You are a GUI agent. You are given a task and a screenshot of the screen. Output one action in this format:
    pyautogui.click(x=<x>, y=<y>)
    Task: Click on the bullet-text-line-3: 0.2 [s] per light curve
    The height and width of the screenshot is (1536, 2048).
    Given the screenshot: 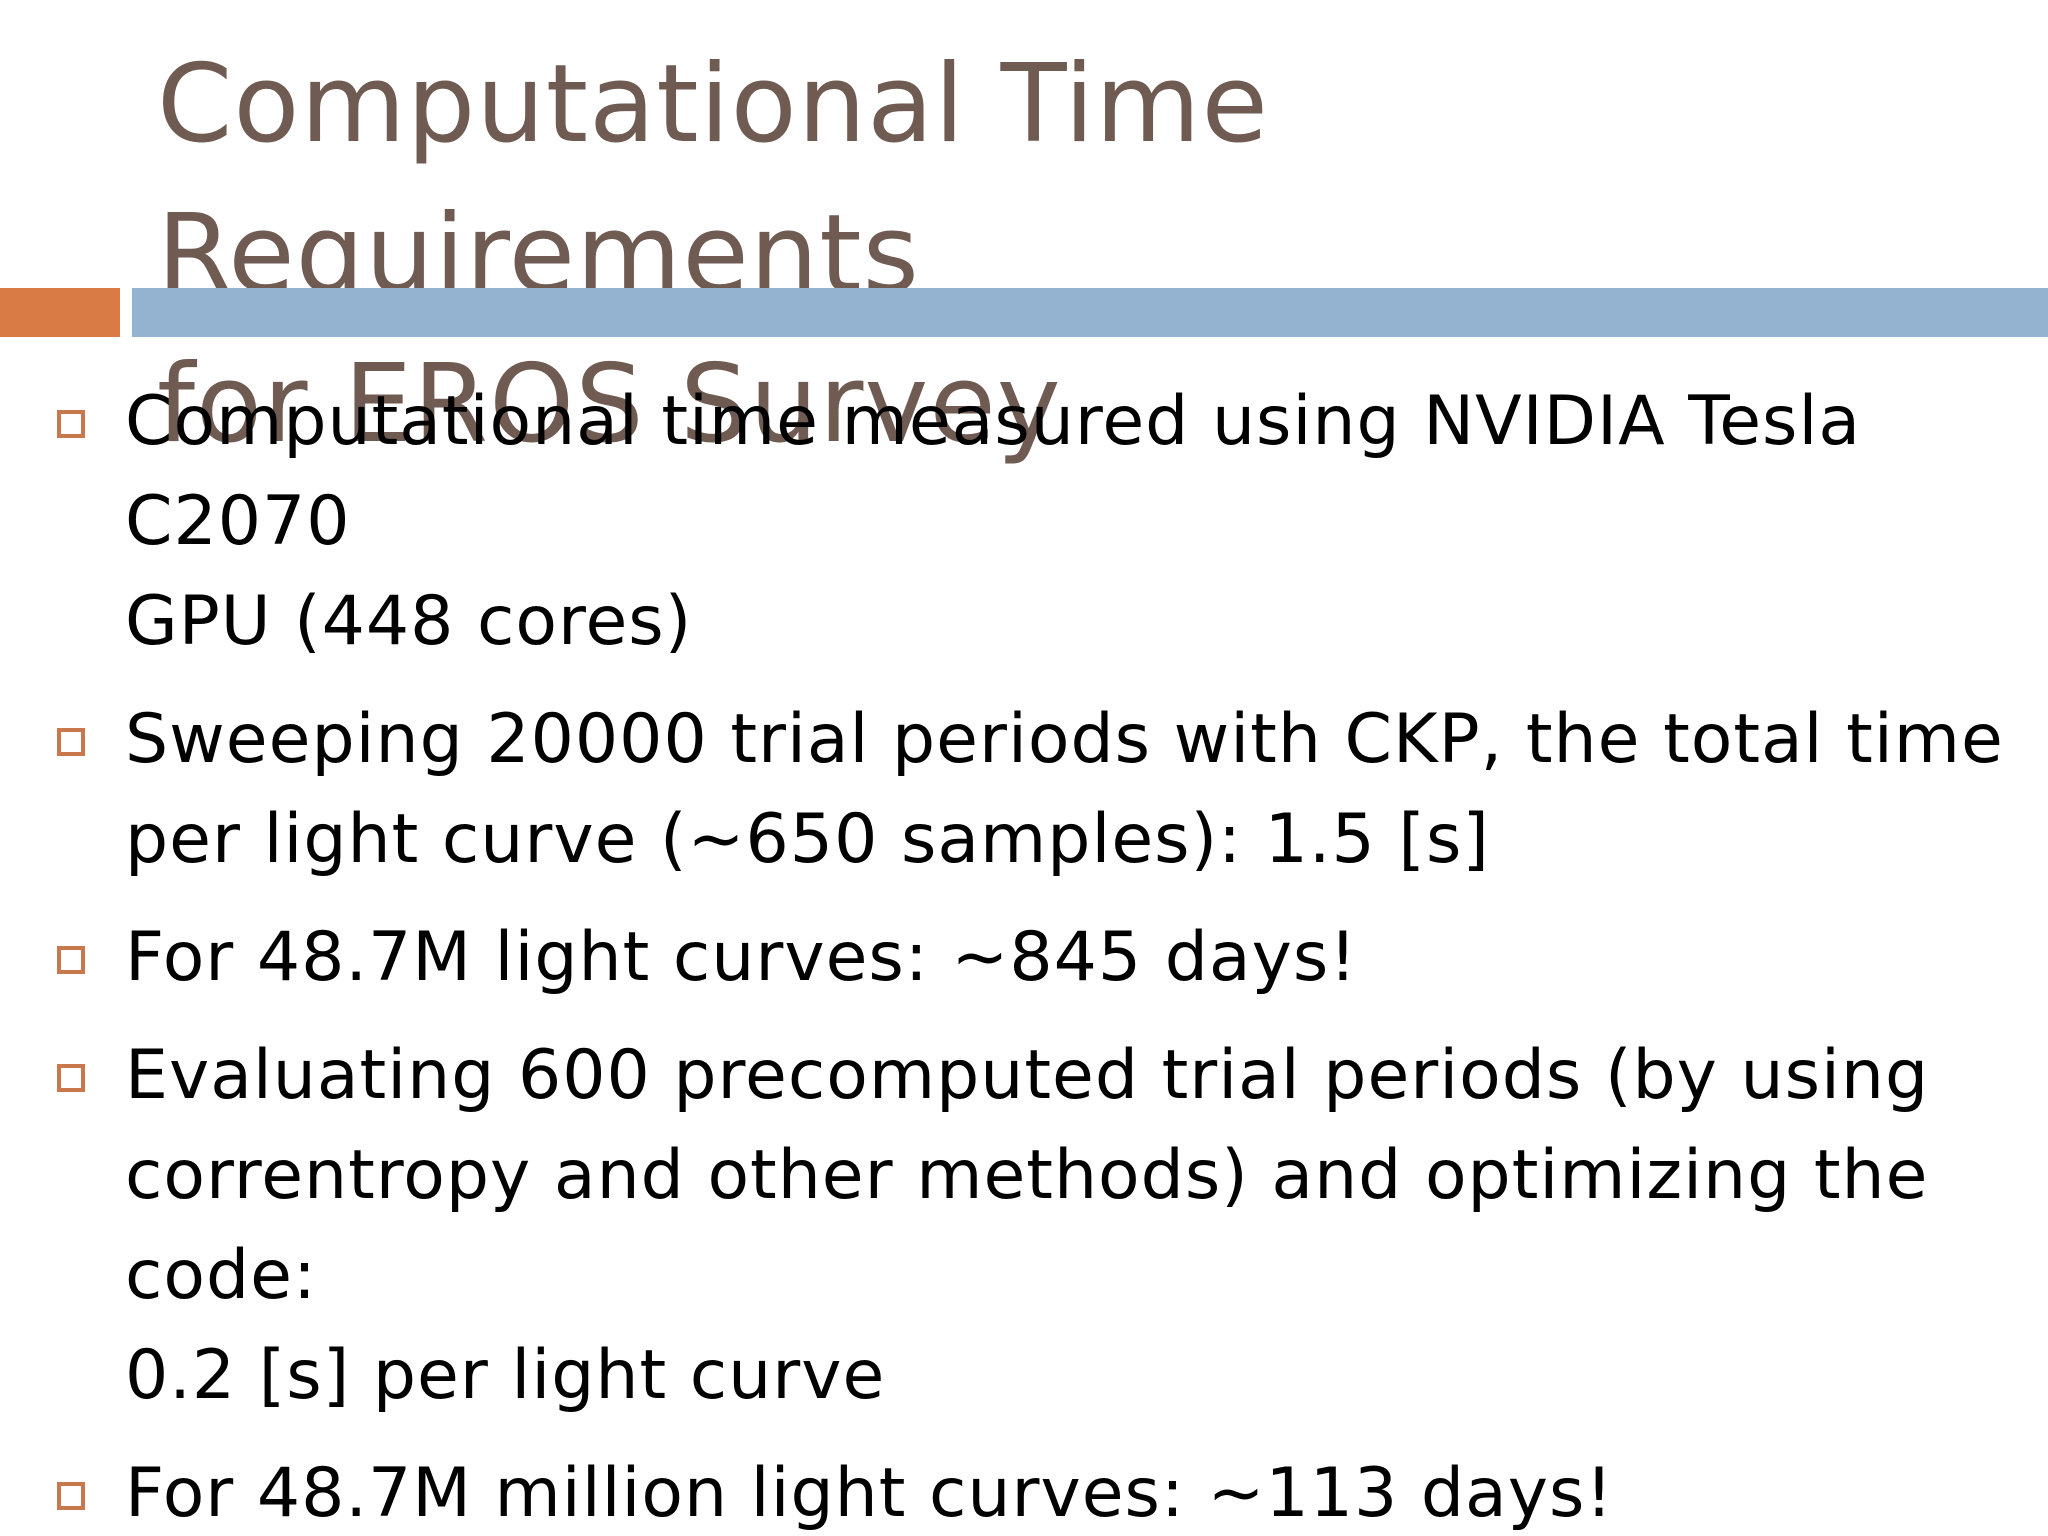 What is the action you would take?
    pyautogui.click(x=505, y=1375)
    